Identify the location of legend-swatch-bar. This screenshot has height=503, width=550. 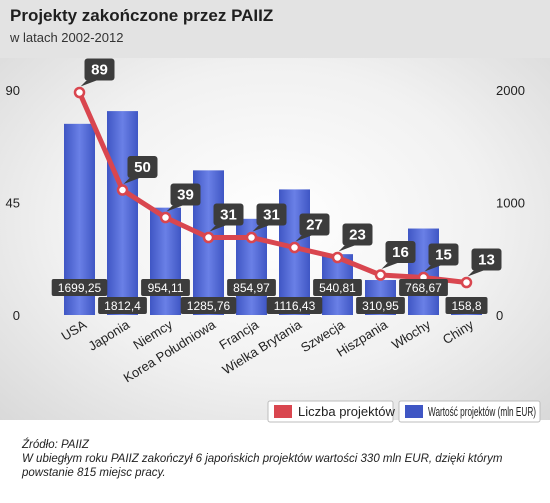
(414, 411).